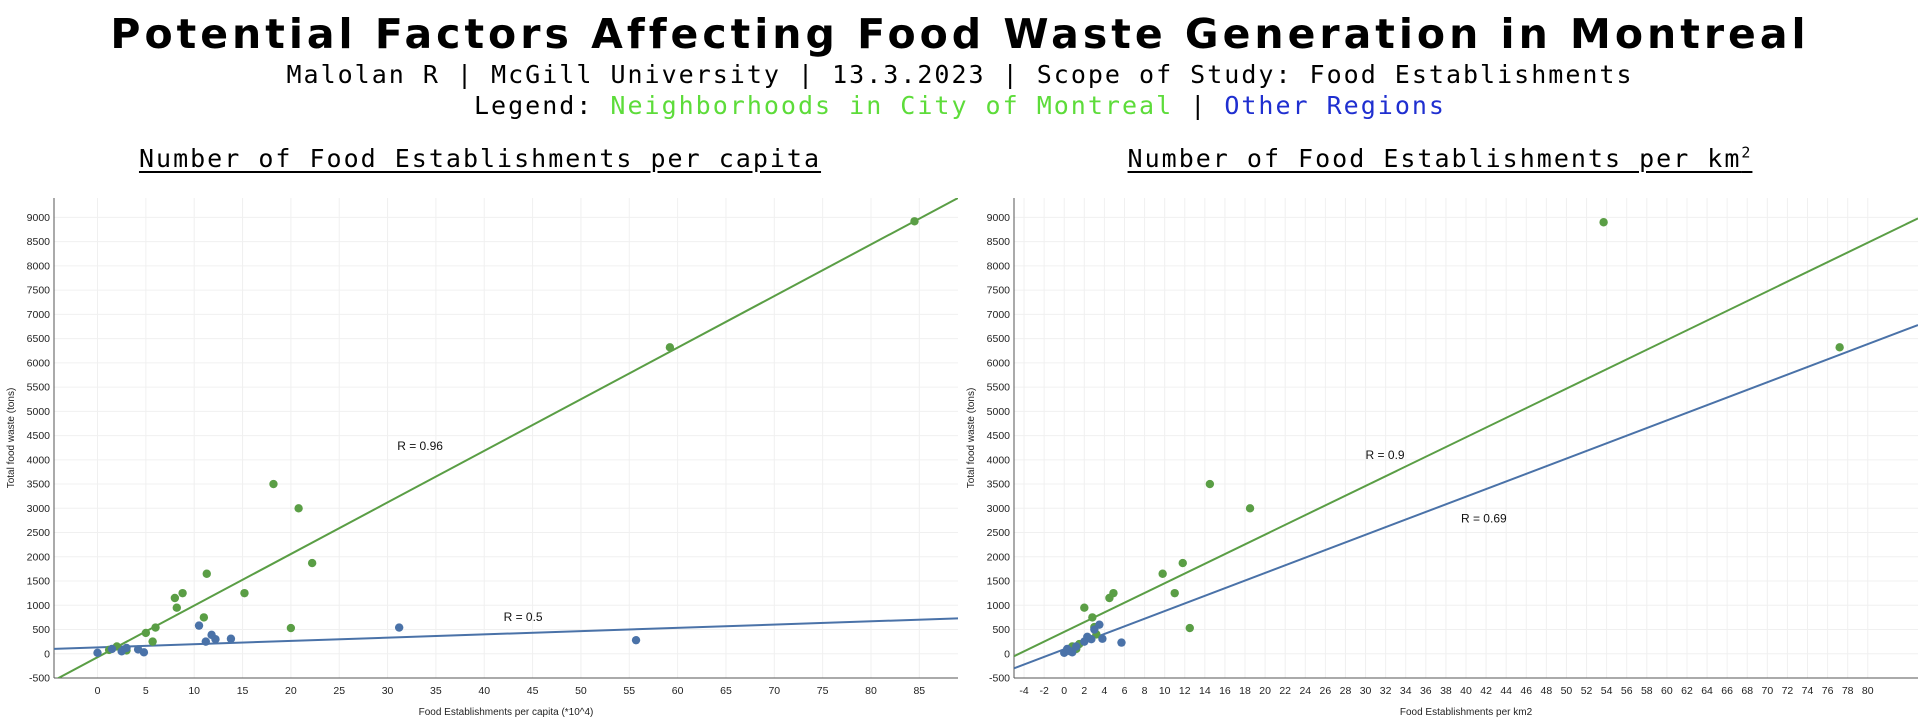  Describe the element at coordinates (39, 315) in the screenshot. I see `y-tick-label: 7000` at that location.